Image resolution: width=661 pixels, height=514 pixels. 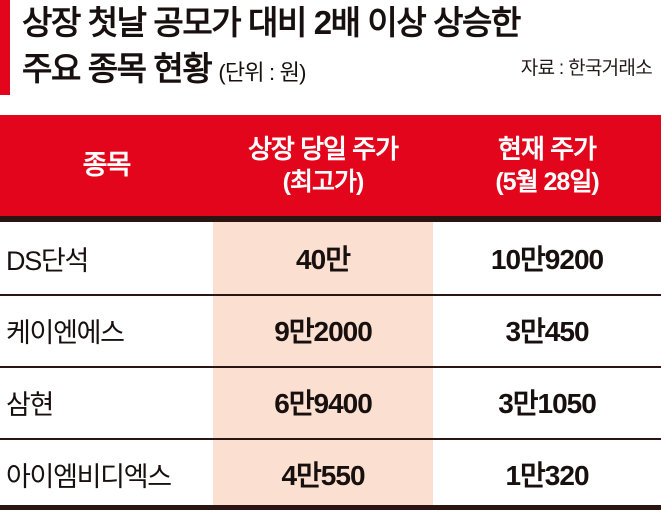 I want to click on headline-line-1: 상장 첫날 공모가 대비 2배 이상 상승한, so click(x=271, y=22).